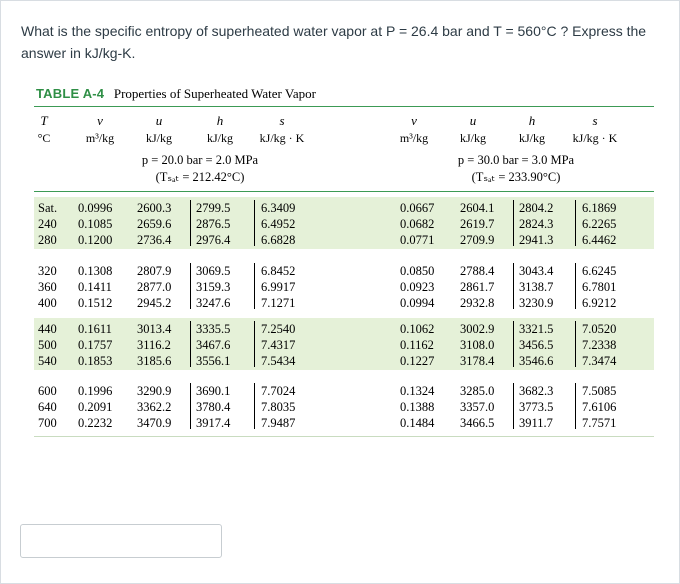 This screenshot has height=584, width=680. What do you see at coordinates (536, 224) in the screenshot?
I see `table-cell-h2: 2824.3` at bounding box center [536, 224].